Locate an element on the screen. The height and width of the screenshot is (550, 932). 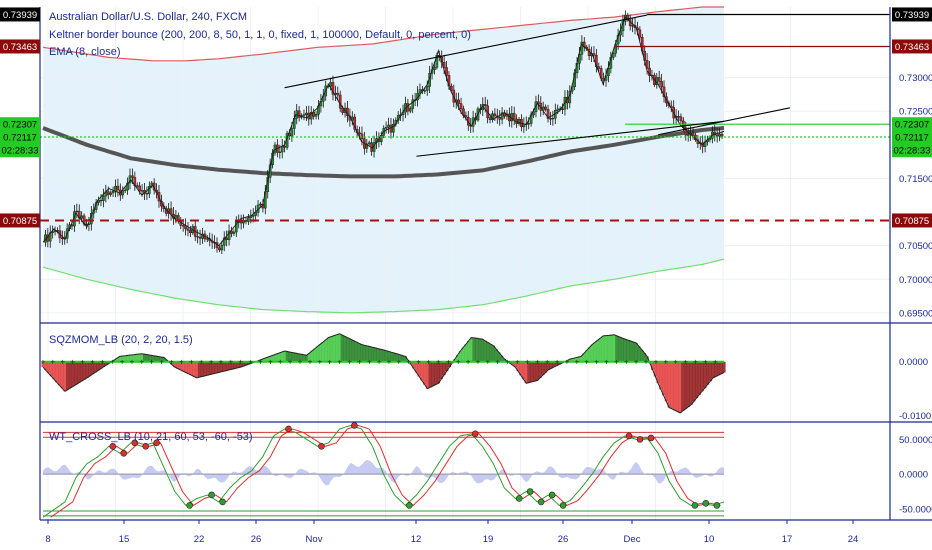
wt1-line is located at coordinates (383, 471).